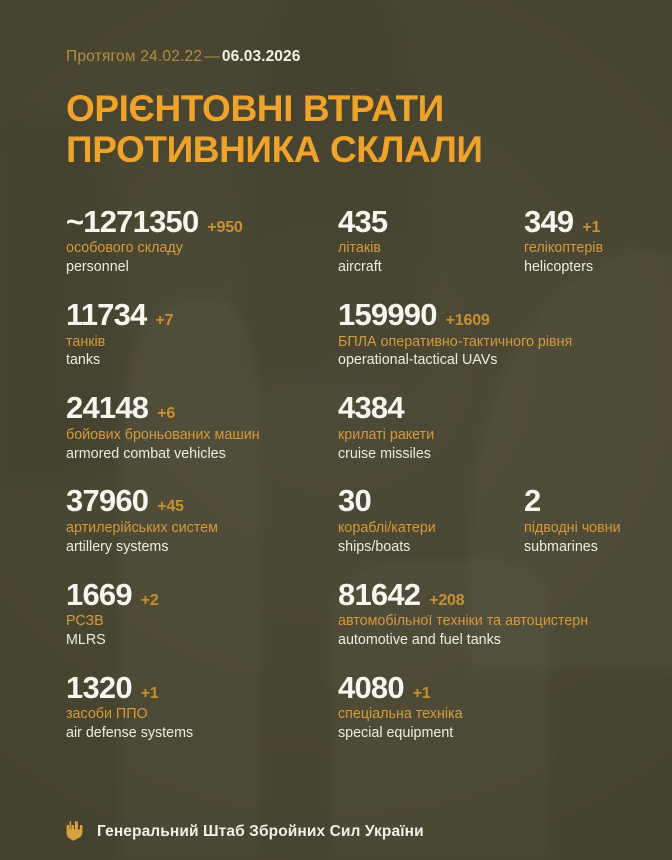 The width and height of the screenshot is (672, 860). I want to click on stat-label-en: operational-tactical UAVs, so click(418, 360).